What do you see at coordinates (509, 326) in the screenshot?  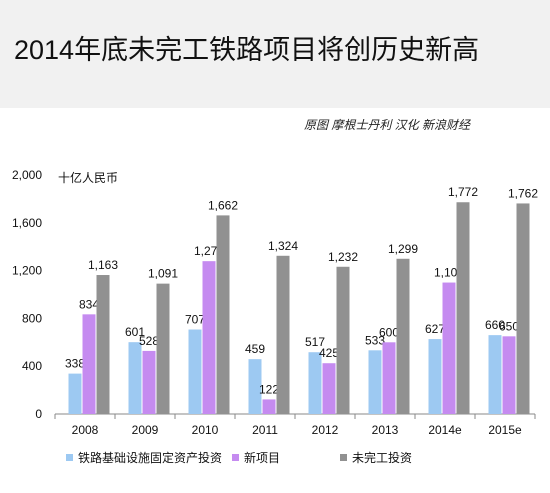 I see `data-label: 650` at bounding box center [509, 326].